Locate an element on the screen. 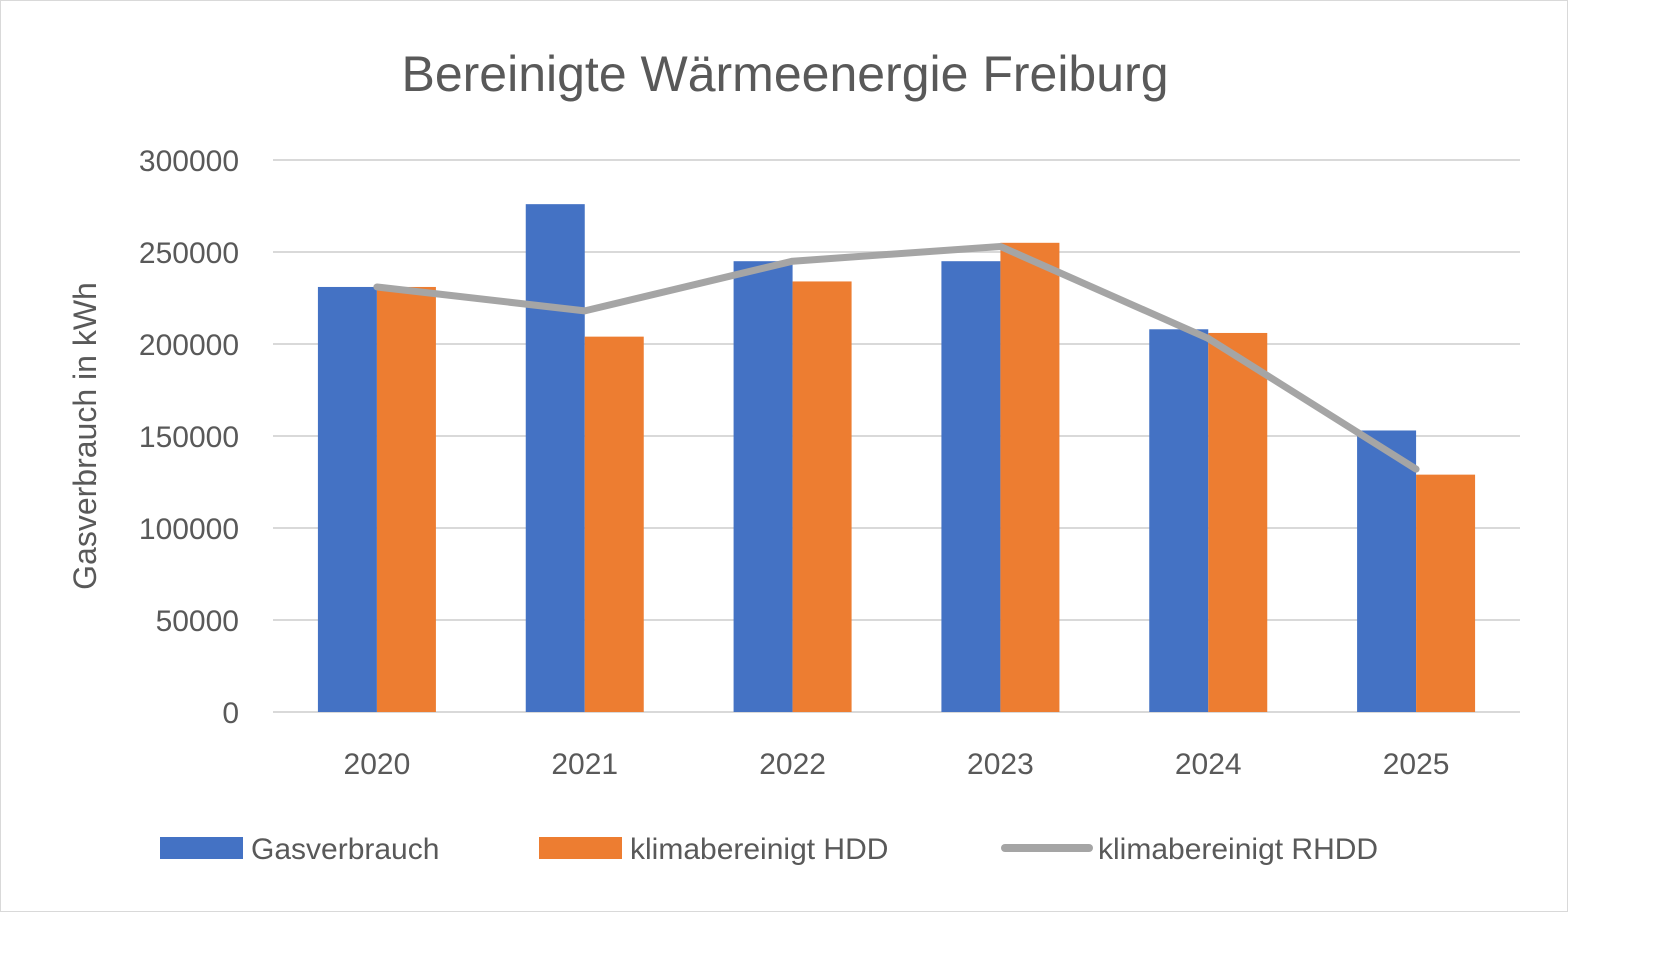  x-axis-ticks: 2020 2021 2022 2023 2024 2025 is located at coordinates (897, 764).